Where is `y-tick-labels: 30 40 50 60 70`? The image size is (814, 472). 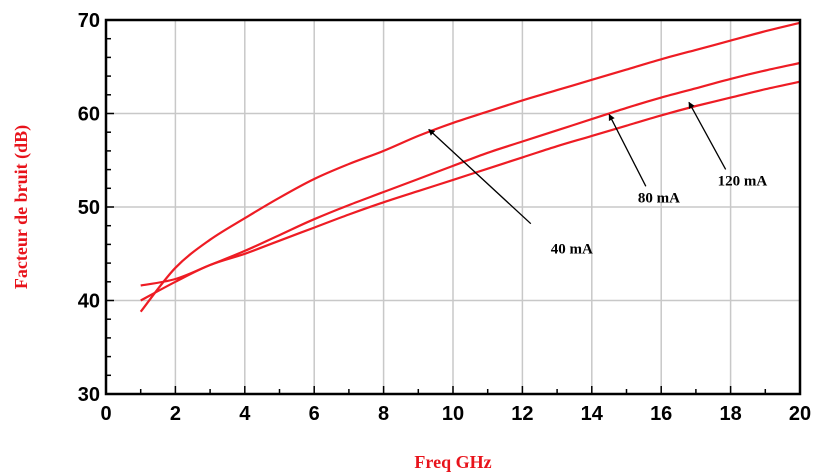 y-tick-labels: 30 40 50 60 70 is located at coordinates (89, 208).